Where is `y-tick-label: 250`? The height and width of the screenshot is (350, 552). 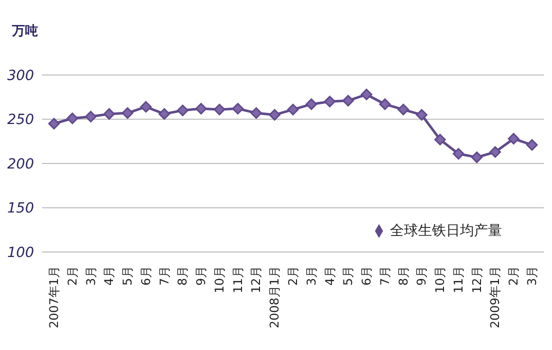 y-tick-label: 250 is located at coordinates (20, 120).